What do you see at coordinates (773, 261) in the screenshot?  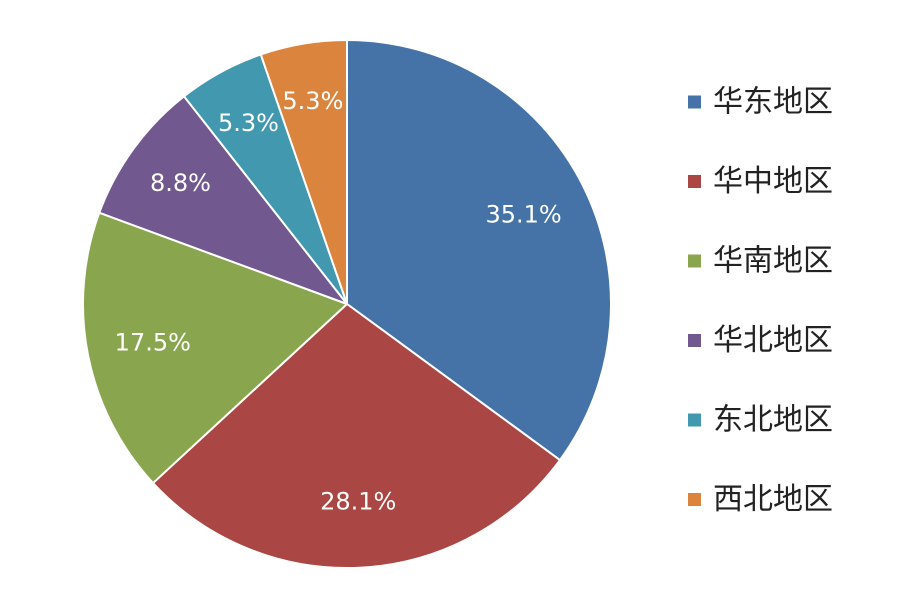 I see `legend-label-3: 华南地区` at bounding box center [773, 261].